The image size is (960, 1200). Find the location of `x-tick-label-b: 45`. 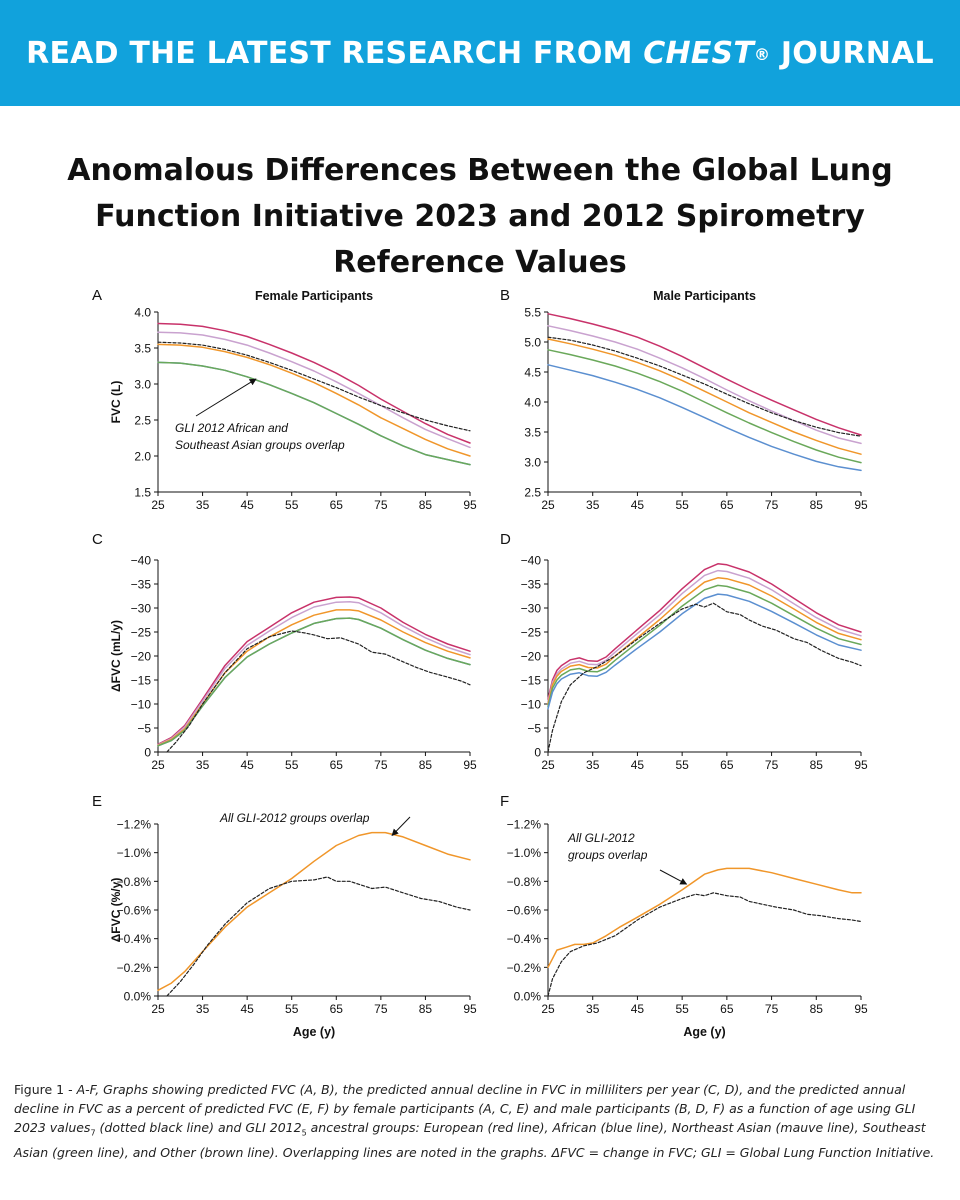

x-tick-label-b: 45 is located at coordinates (638, 505).